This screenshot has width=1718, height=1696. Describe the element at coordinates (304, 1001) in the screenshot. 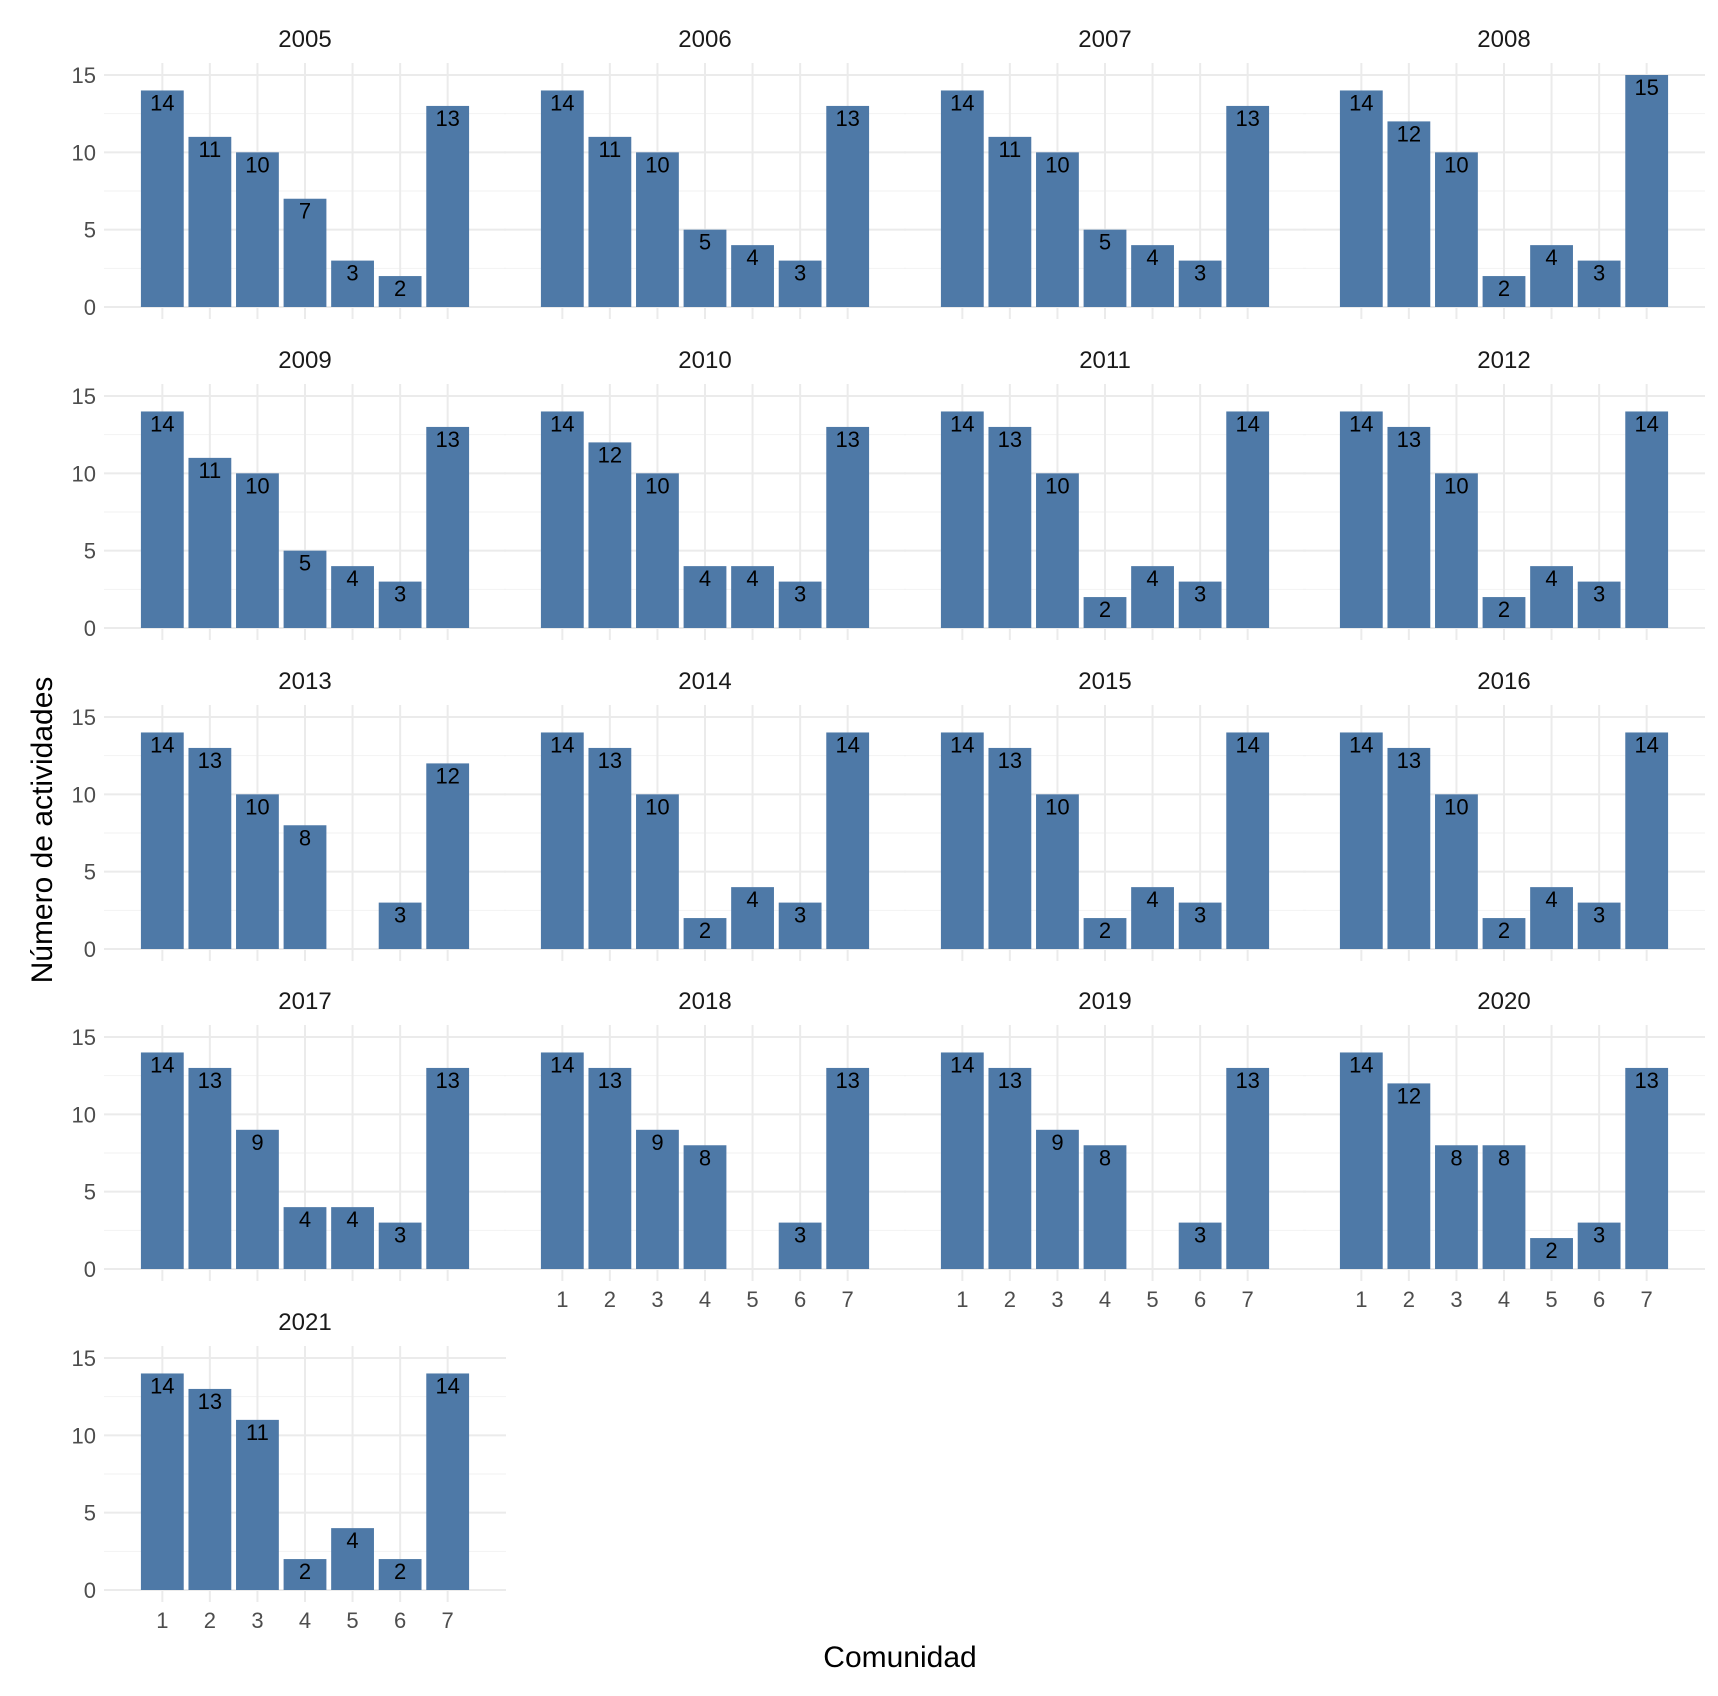

I see `facet-strip-label: 2017` at that location.